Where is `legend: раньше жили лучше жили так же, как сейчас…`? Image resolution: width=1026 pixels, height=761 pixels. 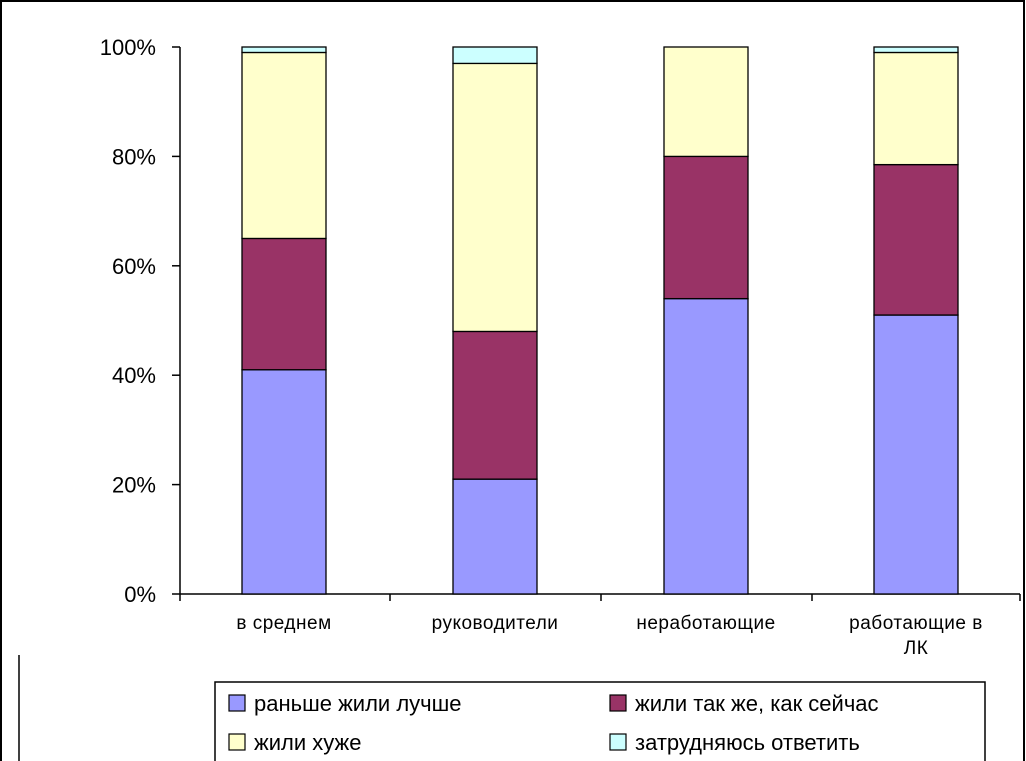
legend: раньше жили лучше жили так же, как сейчас… is located at coordinates (600, 721).